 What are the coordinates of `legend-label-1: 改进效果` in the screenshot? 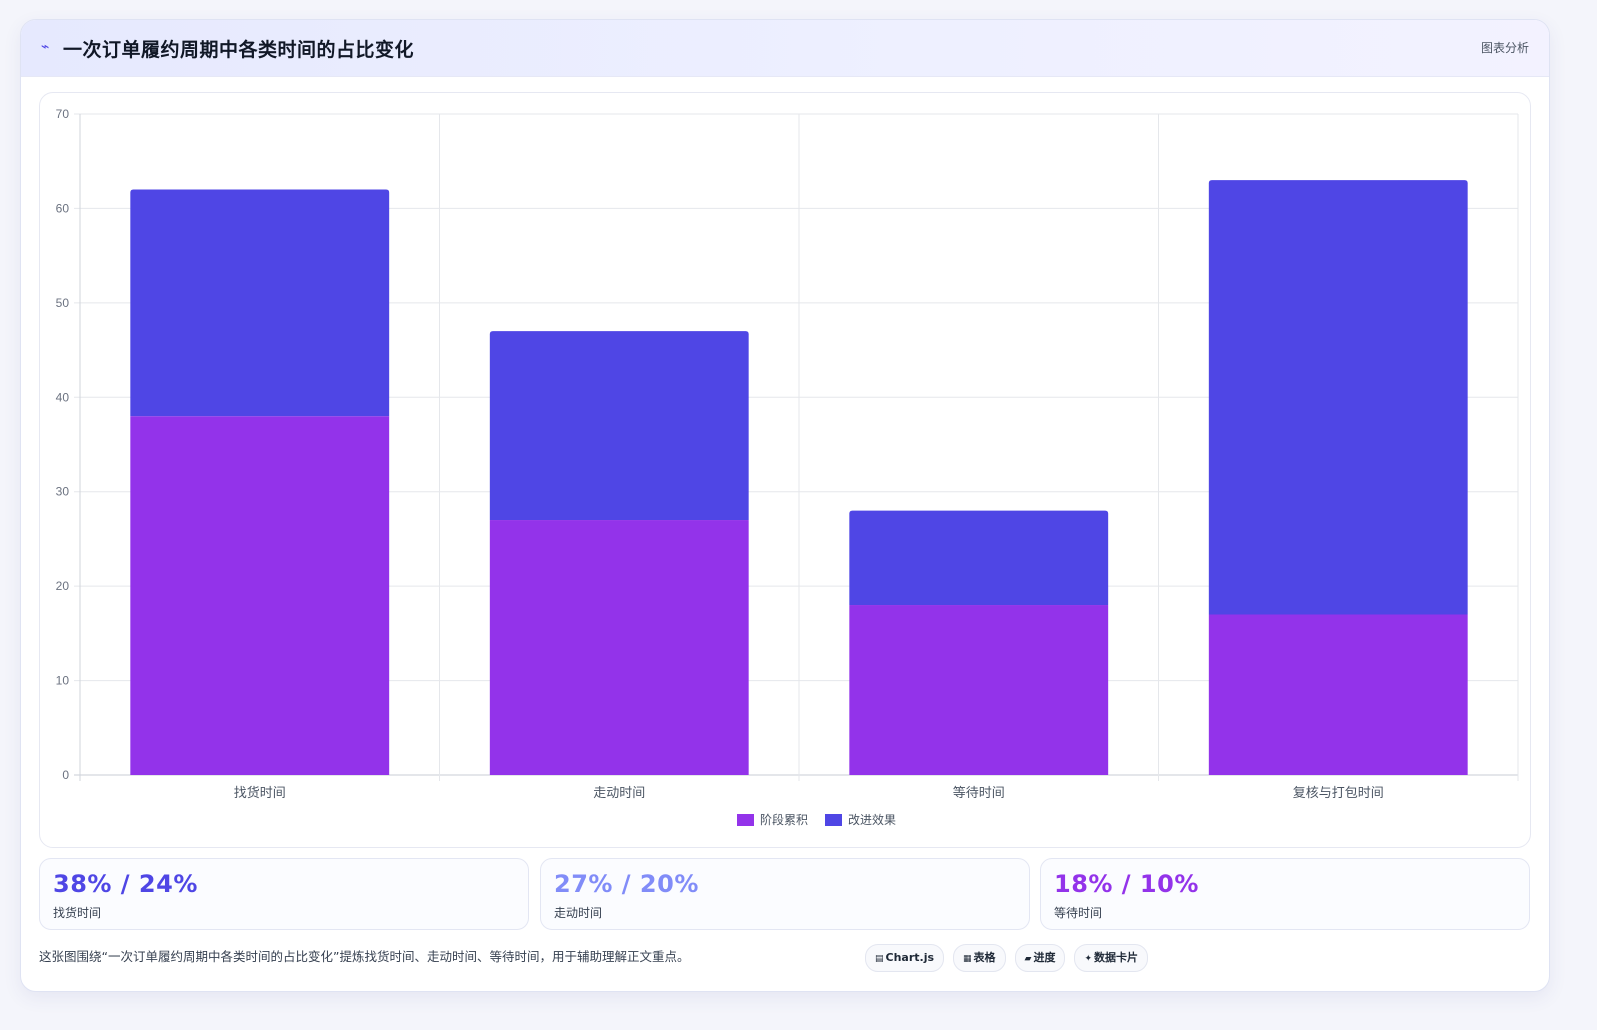 It's located at (872, 819).